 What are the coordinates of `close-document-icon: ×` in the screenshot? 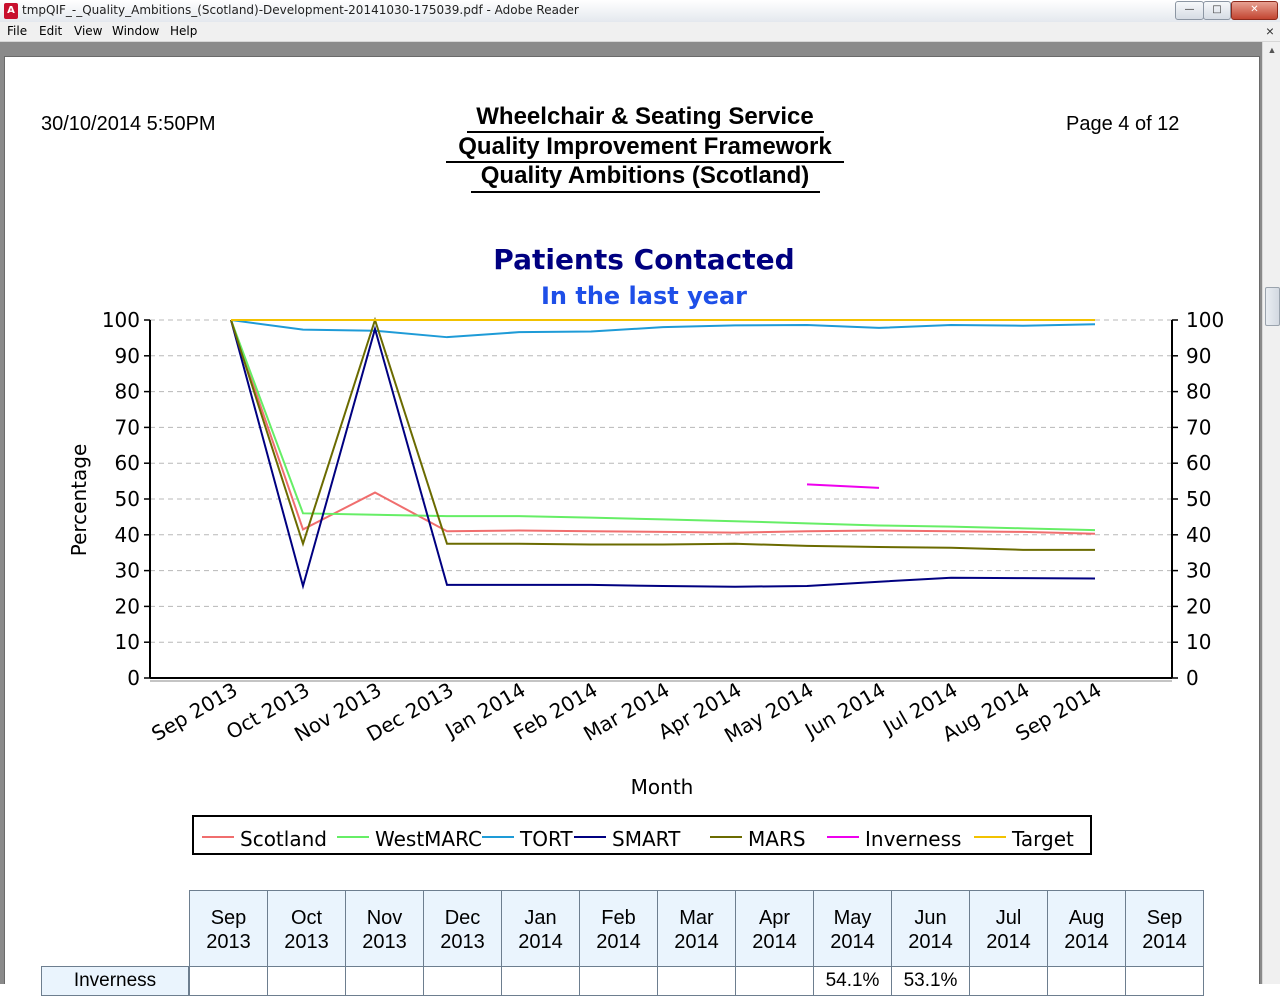 It's located at (1269, 31).